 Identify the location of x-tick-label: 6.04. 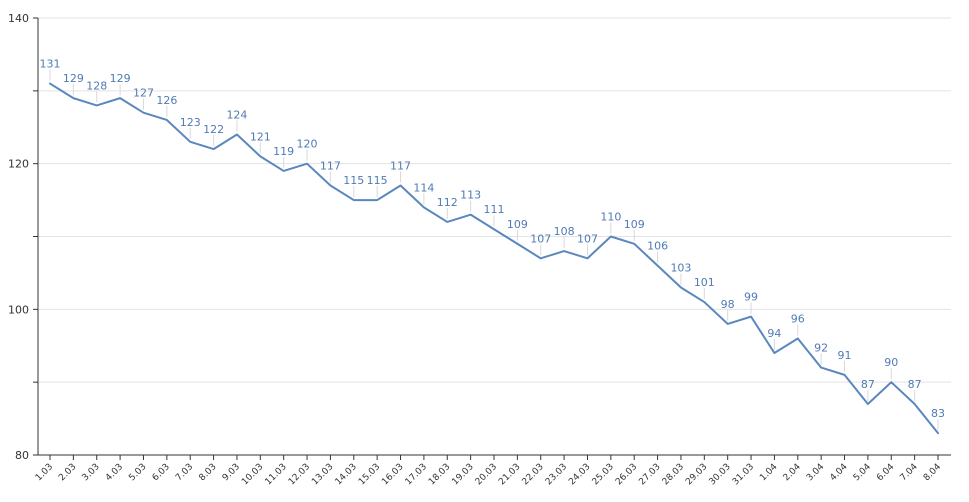
(885, 472).